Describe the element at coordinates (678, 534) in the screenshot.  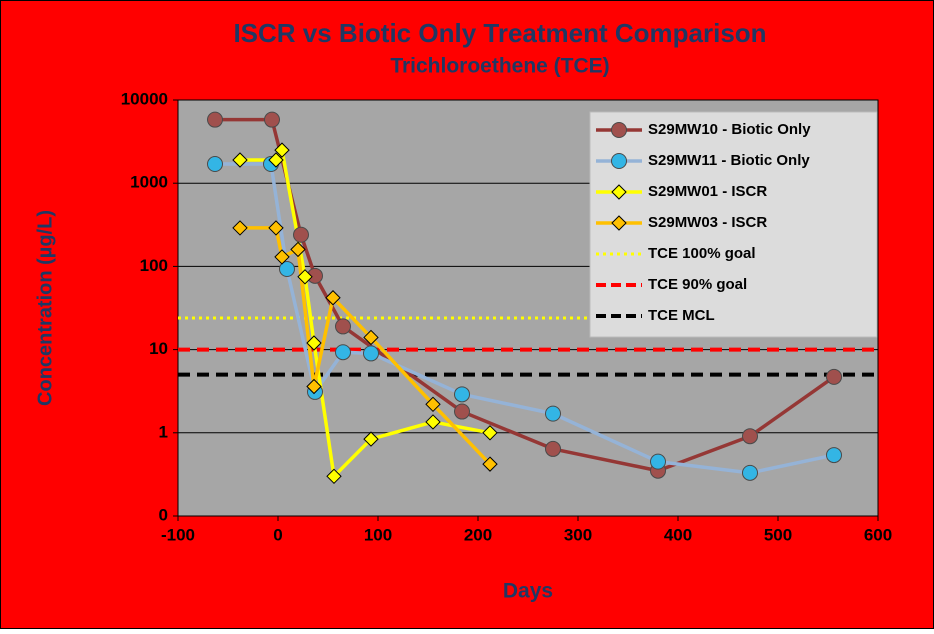
I see `x-tick-label: 400` at that location.